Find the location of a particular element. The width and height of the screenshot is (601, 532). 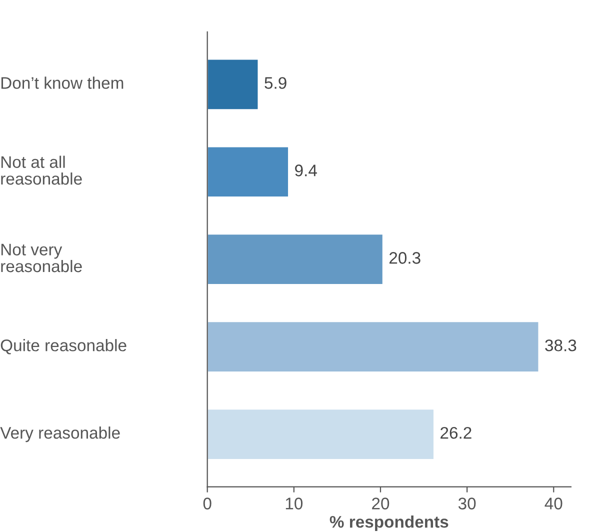

y-tick-label: Very reasonable is located at coordinates (60, 434).